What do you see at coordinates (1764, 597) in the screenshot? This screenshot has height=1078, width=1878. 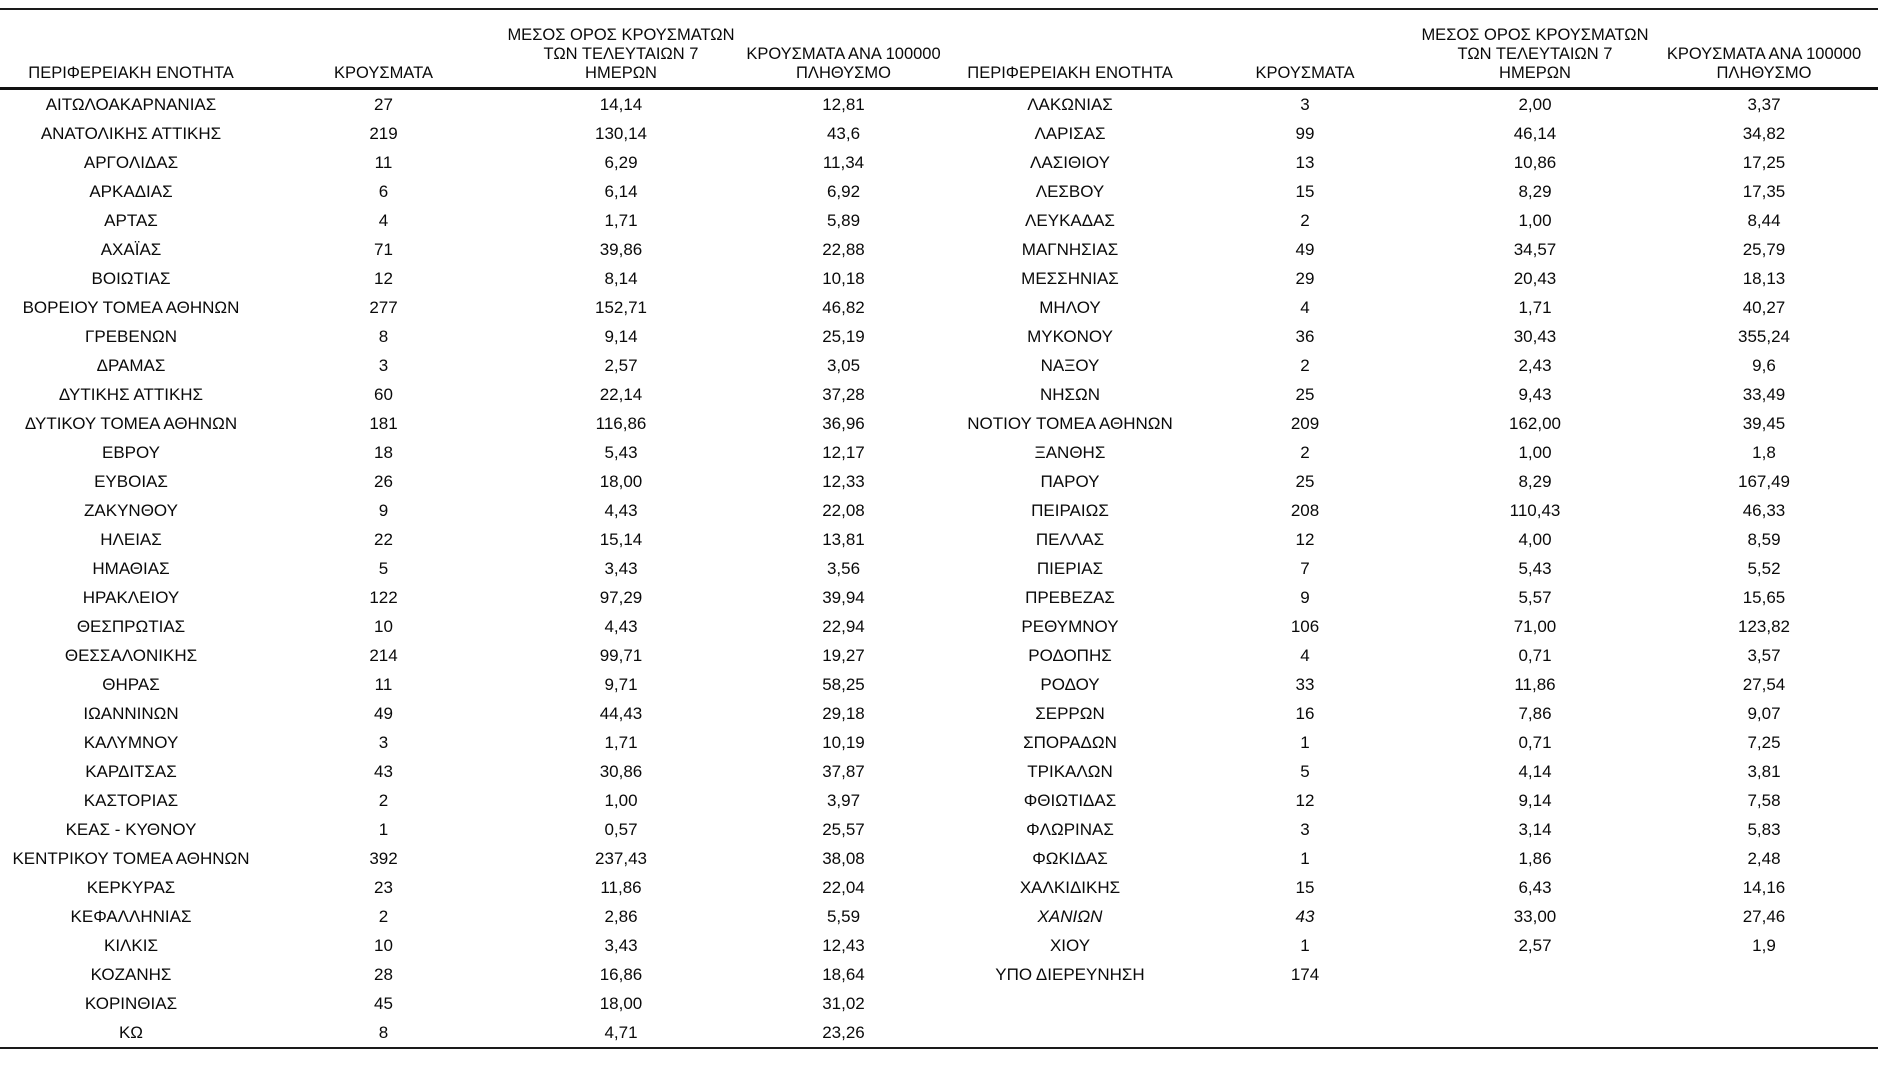 I see `per100k-cell: 15,65` at bounding box center [1764, 597].